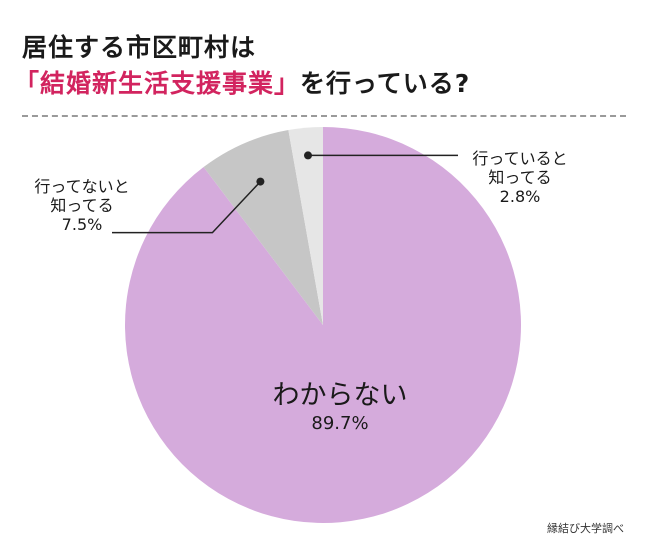 Image resolution: width=650 pixels, height=550 pixels. Describe the element at coordinates (340, 423) in the screenshot. I see `slice-value-unknown: 89.7%` at that location.